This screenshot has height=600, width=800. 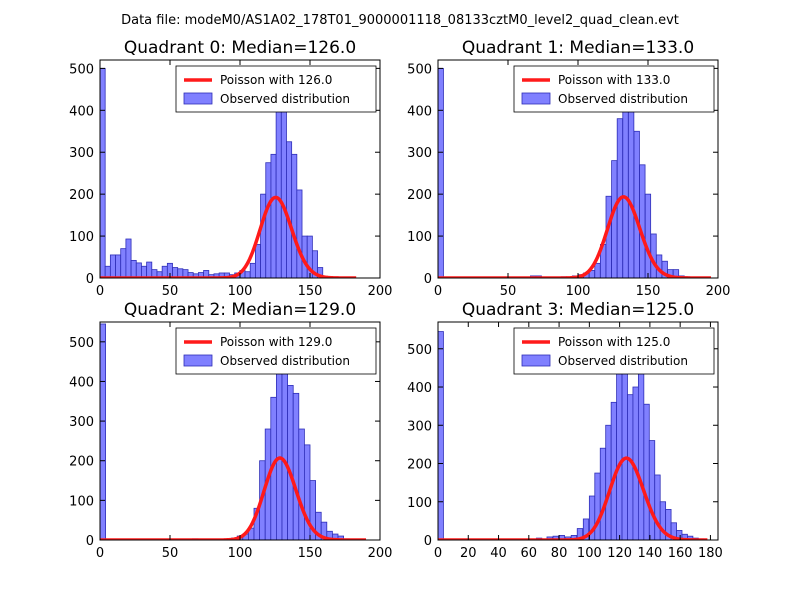 I want to click on x-tick-label: 60, so click(x=529, y=553).